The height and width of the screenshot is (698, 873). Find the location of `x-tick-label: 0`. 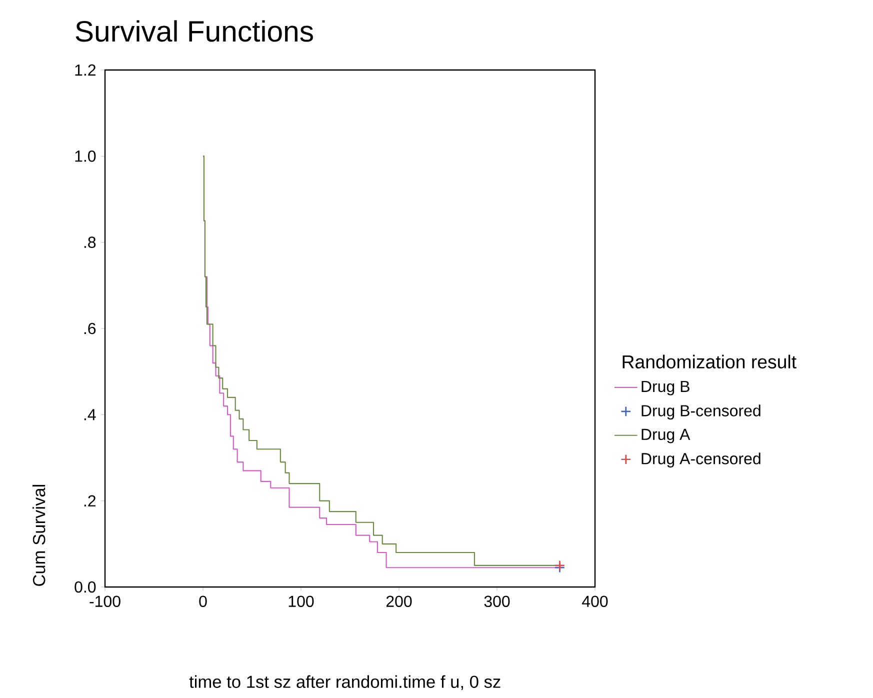

x-tick-label: 0 is located at coordinates (203, 602).